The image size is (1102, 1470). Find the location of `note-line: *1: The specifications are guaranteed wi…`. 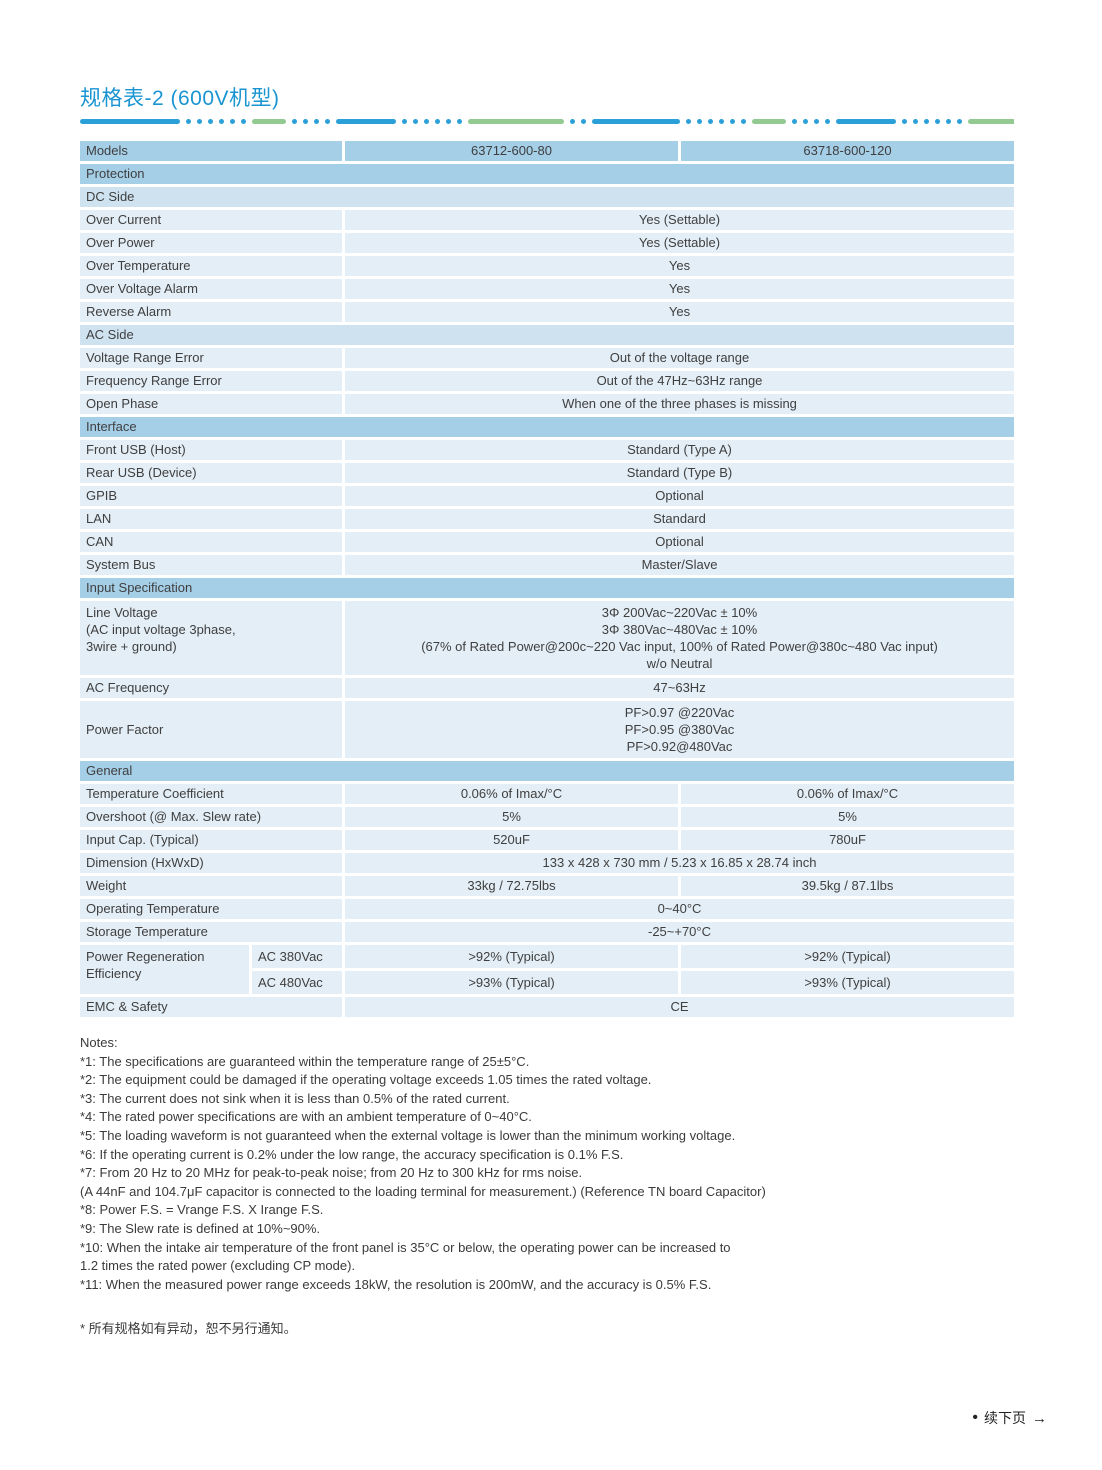

note-line: *1: The specifications are guaranteed wi… is located at coordinates (305, 1061).